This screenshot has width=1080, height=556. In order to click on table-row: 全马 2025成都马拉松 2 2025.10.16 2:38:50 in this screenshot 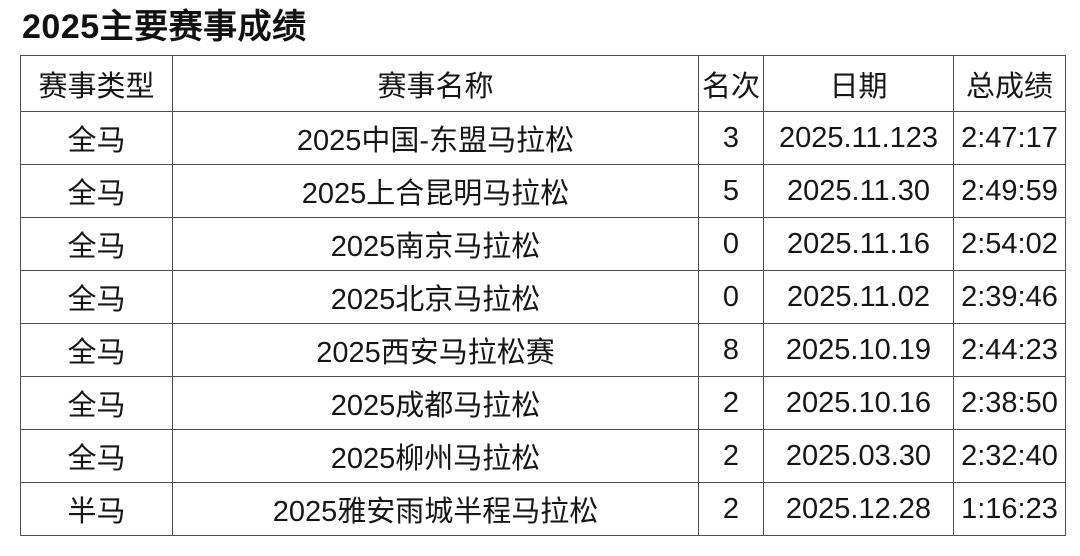, I will do `click(543, 403)`.